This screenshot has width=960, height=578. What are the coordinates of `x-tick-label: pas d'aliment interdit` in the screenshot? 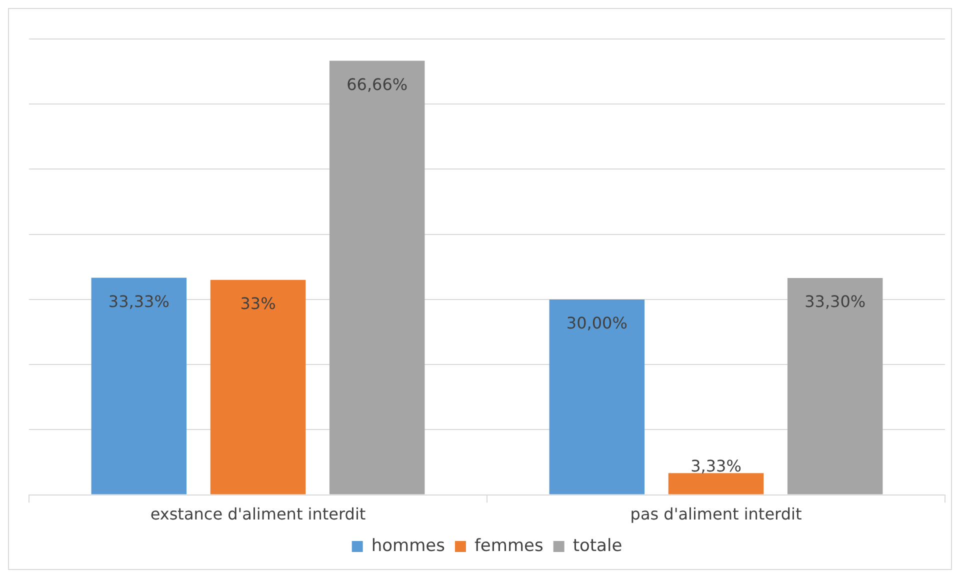 It's located at (716, 514).